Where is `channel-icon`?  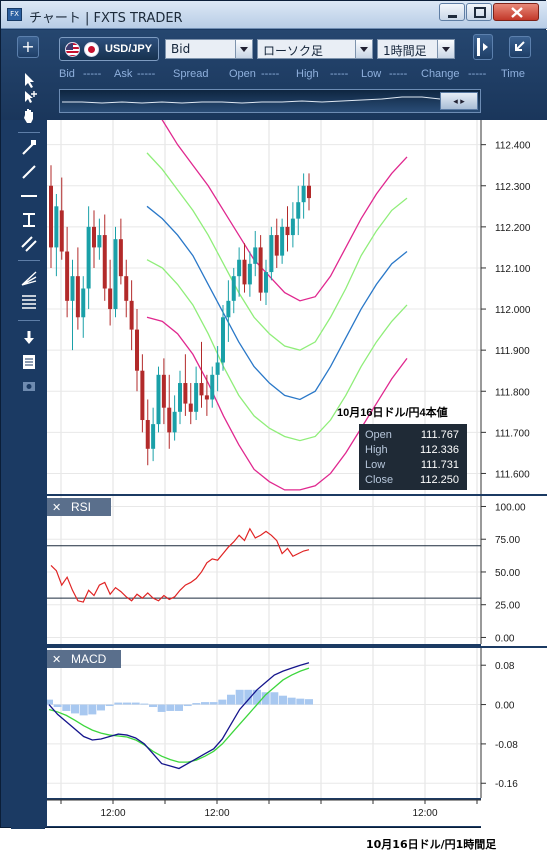 channel-icon is located at coordinates (29, 244).